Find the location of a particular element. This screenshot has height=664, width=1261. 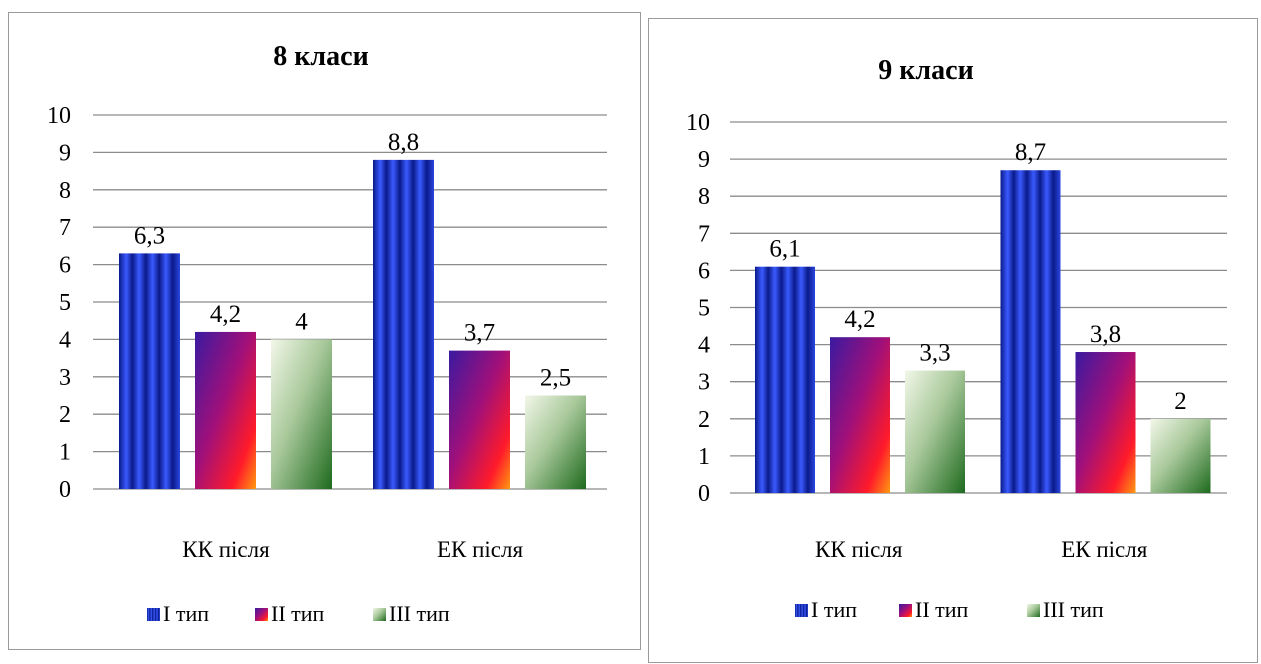

chart-1-ytick-label: 7 is located at coordinates (65, 228).